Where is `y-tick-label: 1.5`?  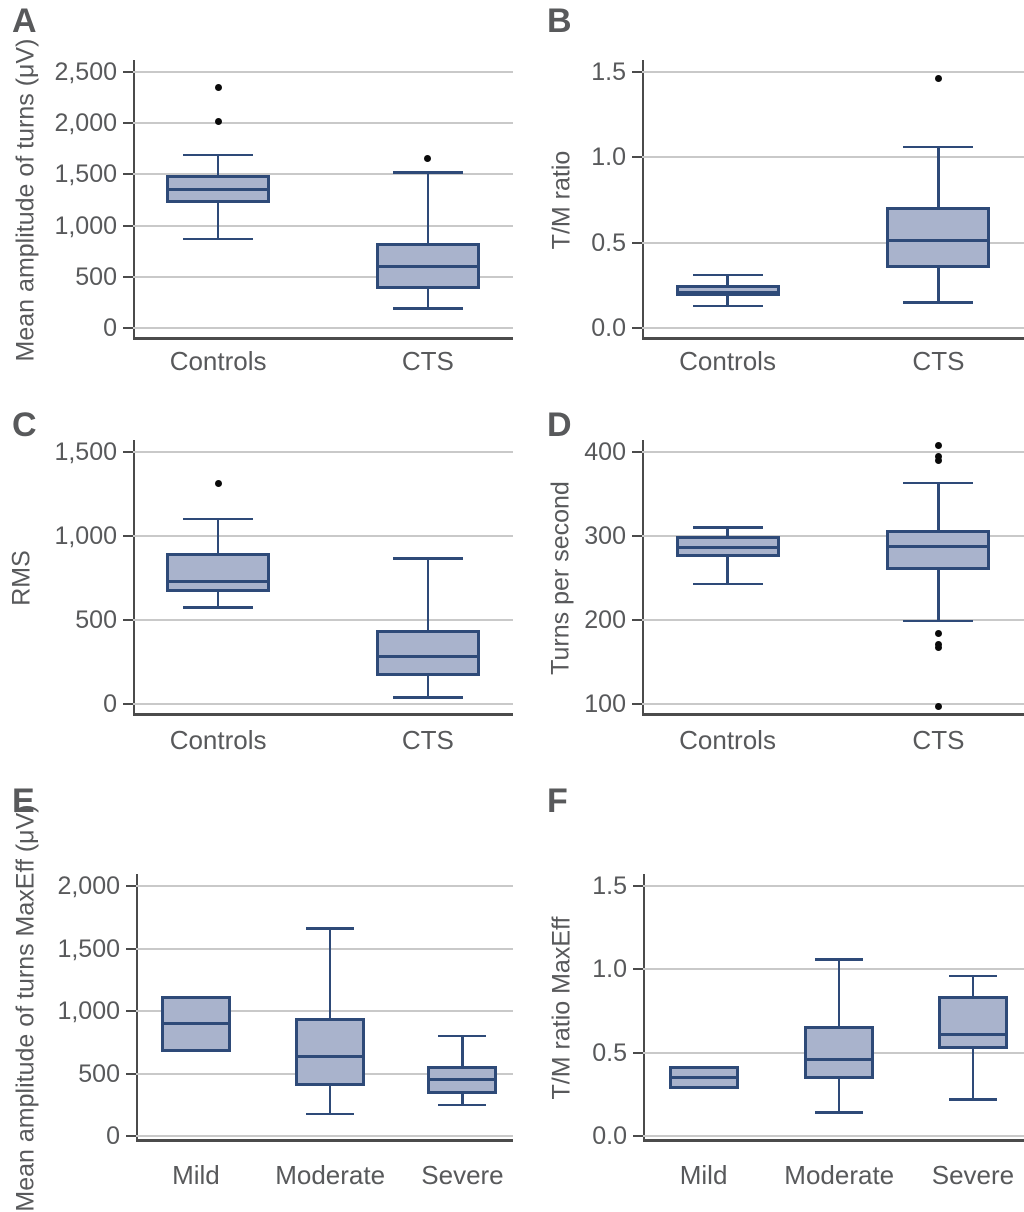 y-tick-label: 1.5 is located at coordinates (608, 72).